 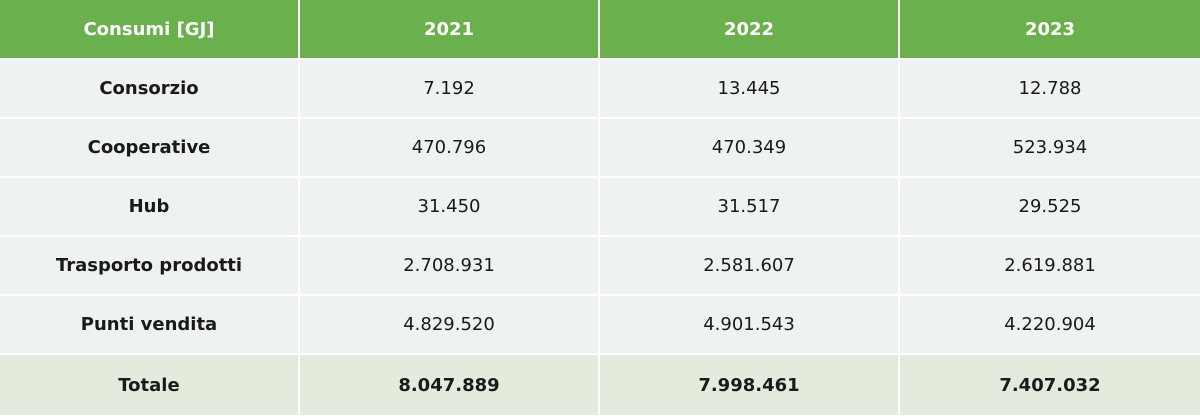 I want to click on table-cell: 7.192, so click(x=450, y=89).